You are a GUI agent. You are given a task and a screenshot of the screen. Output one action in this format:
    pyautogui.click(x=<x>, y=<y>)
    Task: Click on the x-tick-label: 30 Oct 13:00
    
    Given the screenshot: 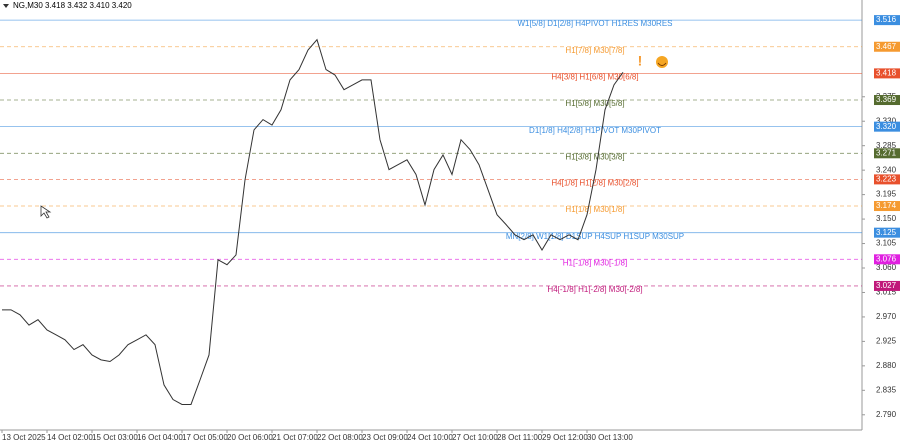 What is the action you would take?
    pyautogui.click(x=610, y=437)
    